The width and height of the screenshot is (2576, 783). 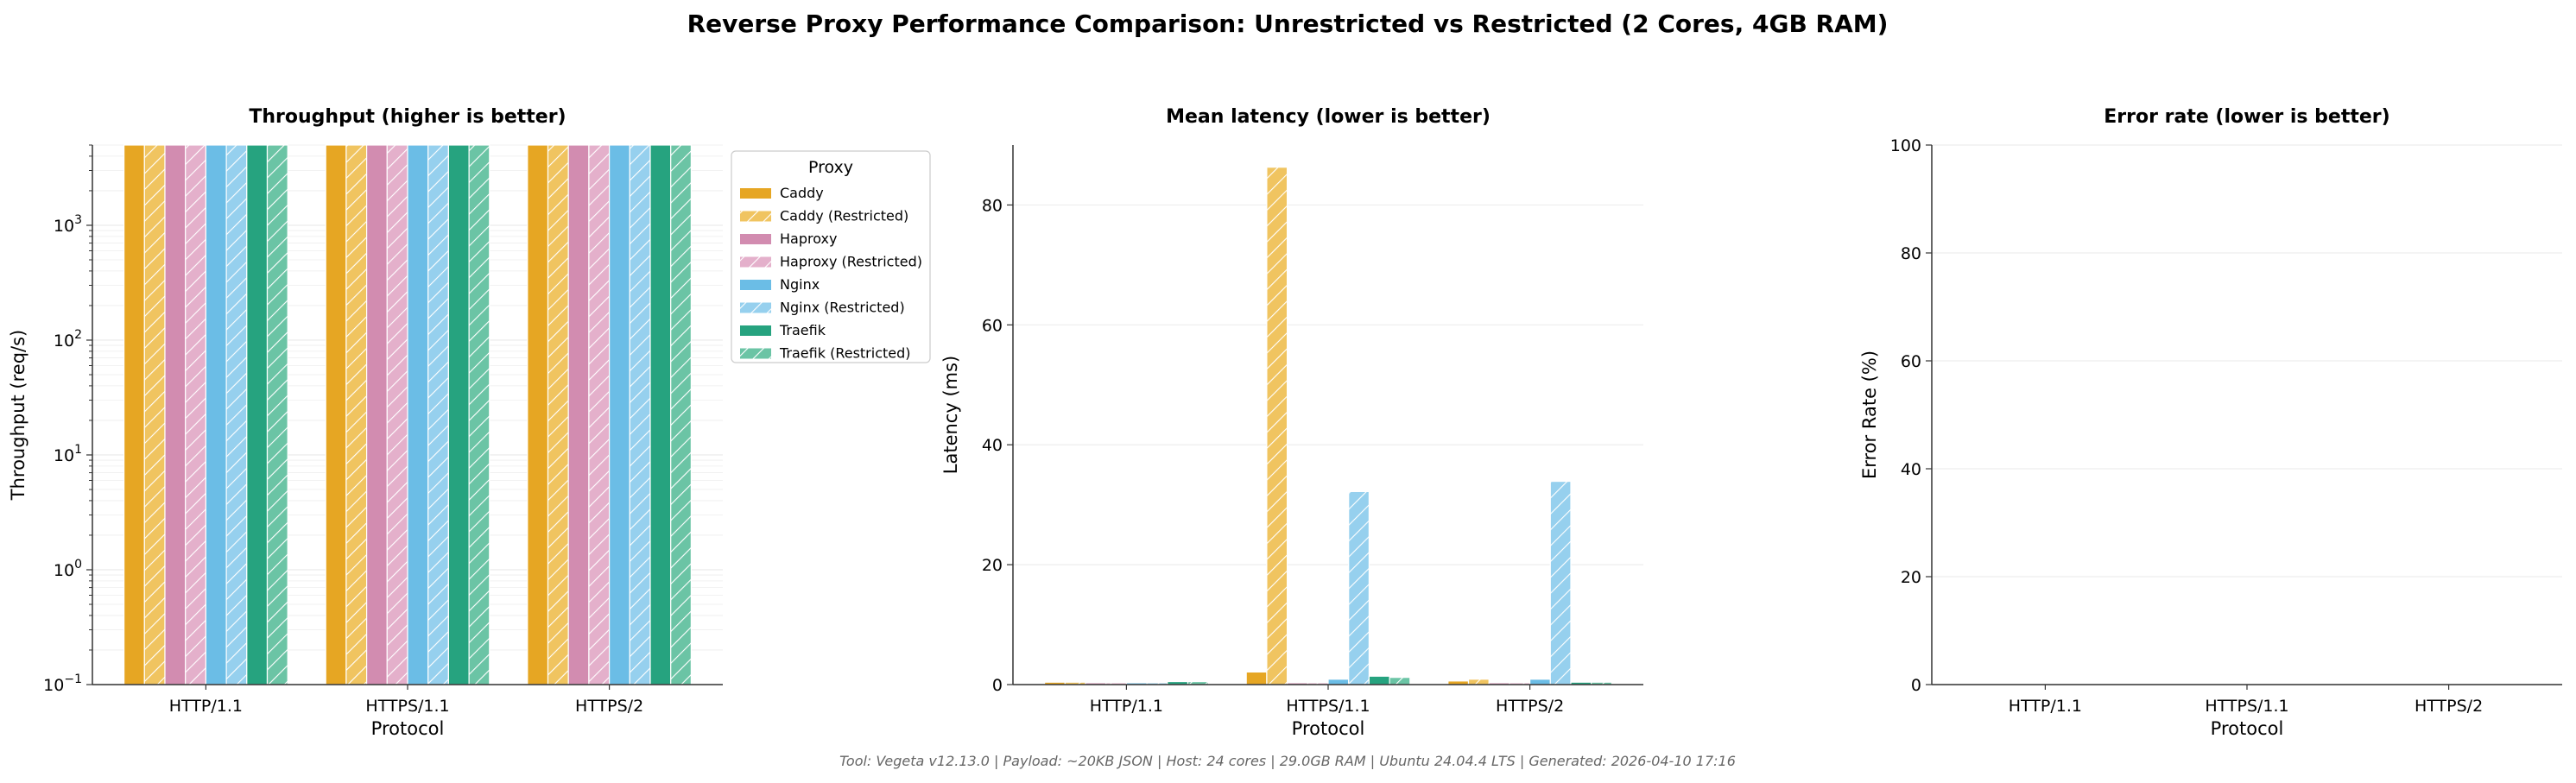 What do you see at coordinates (68, 339) in the screenshot?
I see `y-tick-label: 10²` at bounding box center [68, 339].